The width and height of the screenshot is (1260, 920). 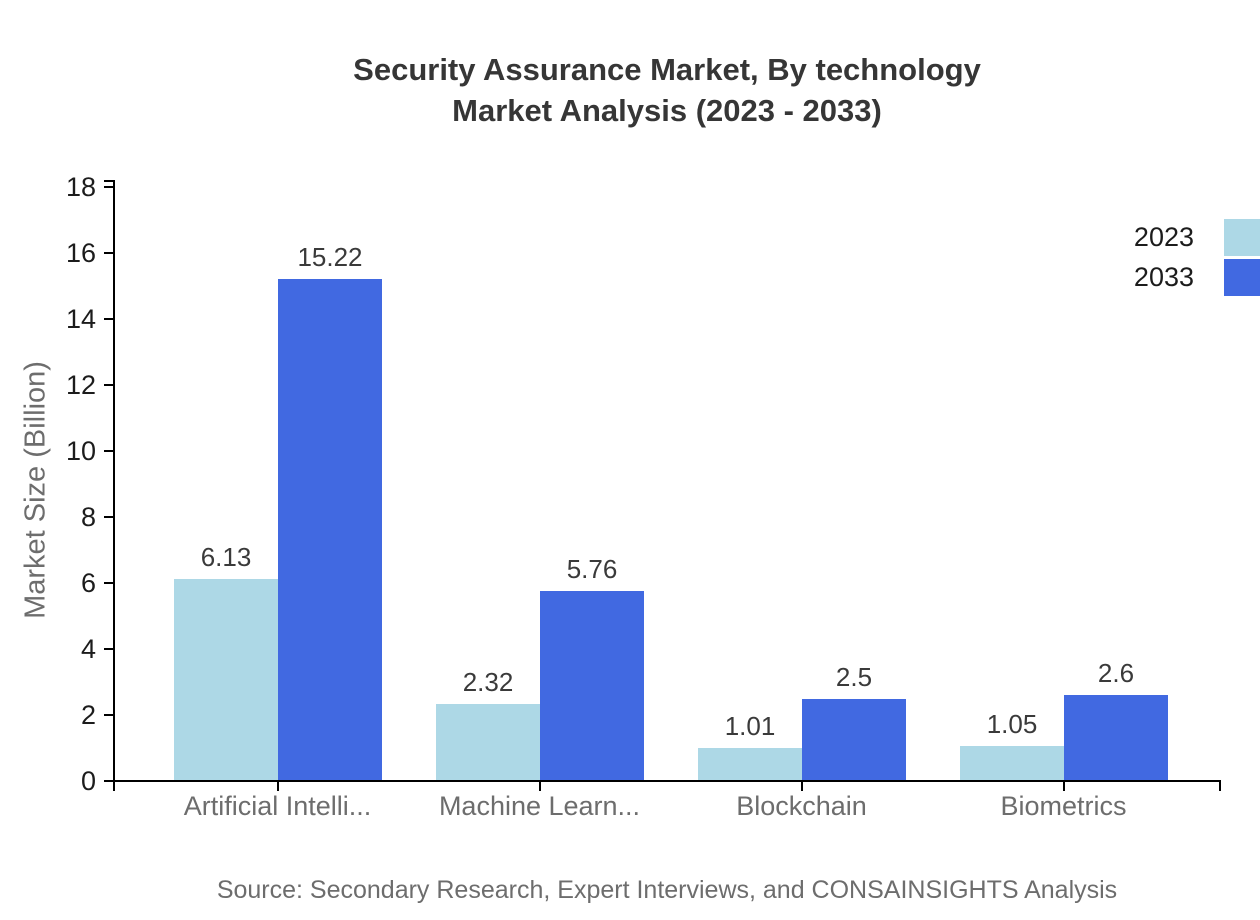 What do you see at coordinates (80, 385) in the screenshot?
I see `y-axis-tick-label: 12` at bounding box center [80, 385].